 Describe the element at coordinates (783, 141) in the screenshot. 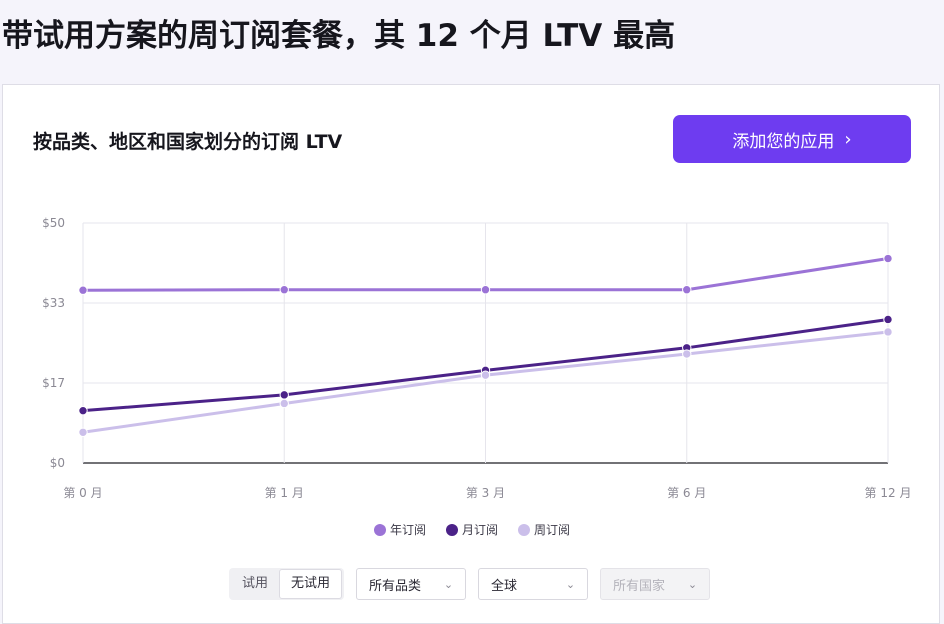

I see `add-app-button-label: 添加您的应用` at that location.